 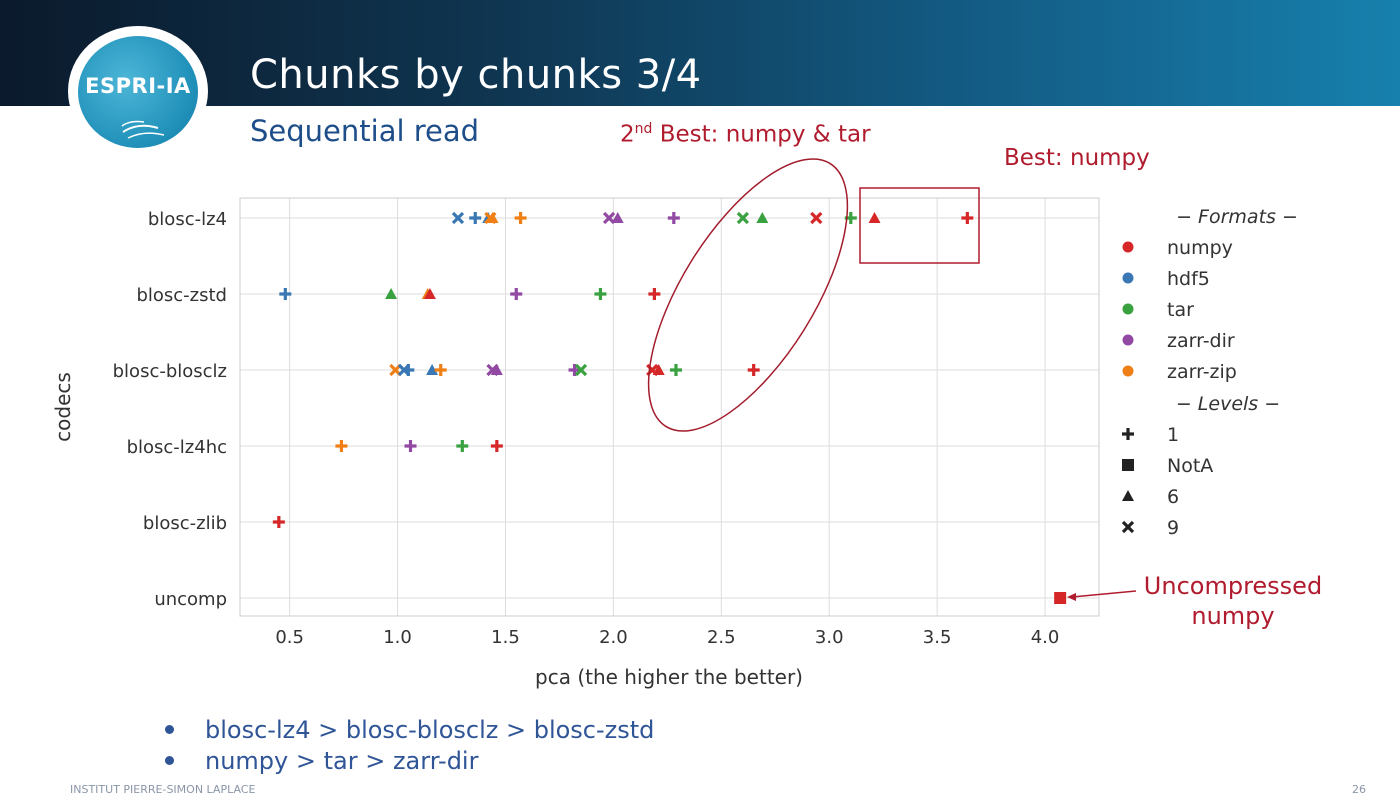 What do you see at coordinates (669, 677) in the screenshot?
I see `x-axis-label: pca (the higher the better)` at bounding box center [669, 677].